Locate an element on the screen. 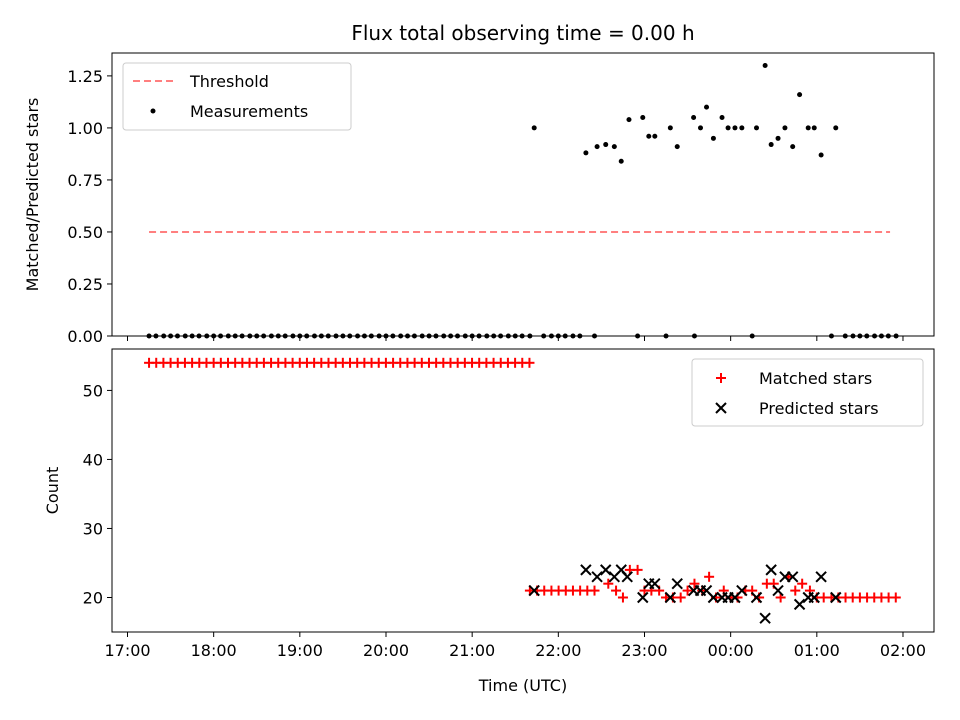 Image resolution: width=960 pixels, height=720 pixels. y-tick-label: 50 is located at coordinates (93, 390).